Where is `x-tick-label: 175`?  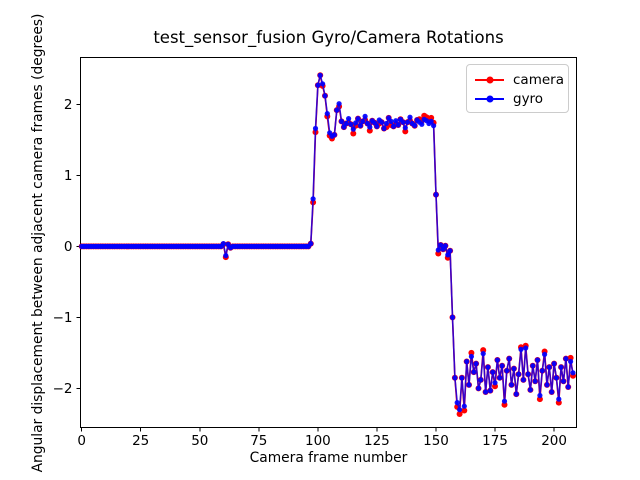
x-tick-label: 175 is located at coordinates (495, 441).